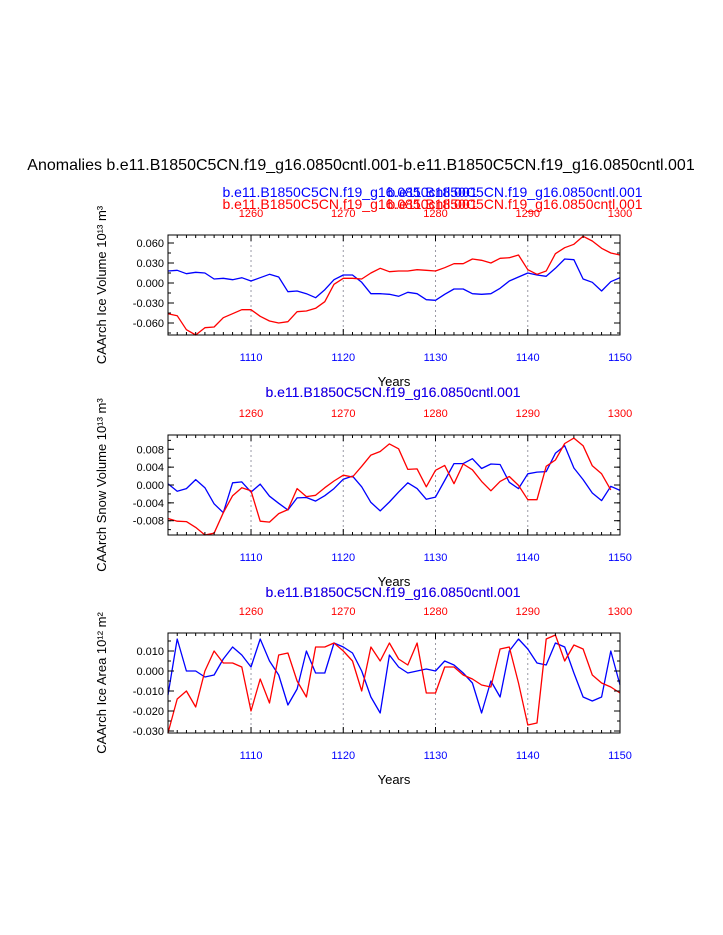  Describe the element at coordinates (150, 652) in the screenshot. I see `y-tick-label: 0.010` at that location.